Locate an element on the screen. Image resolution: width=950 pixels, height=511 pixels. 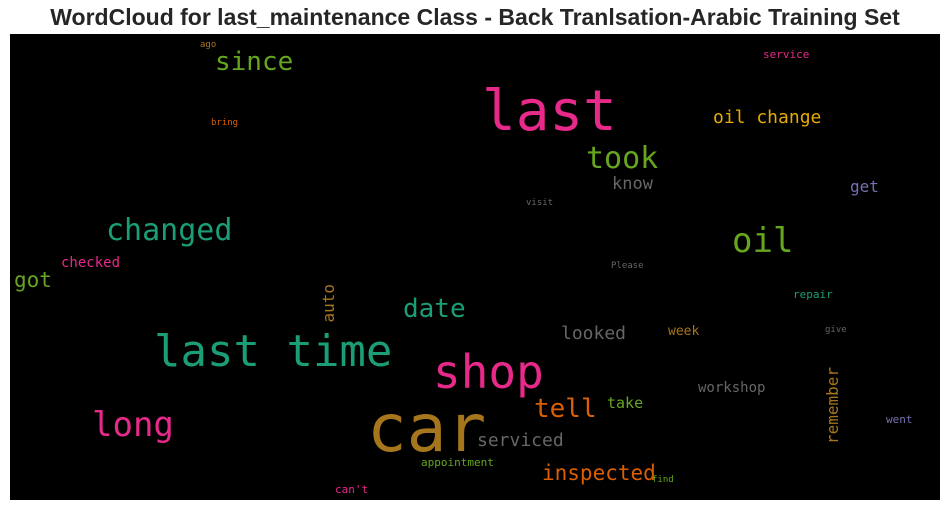
word-give: give is located at coordinates (836, 330).